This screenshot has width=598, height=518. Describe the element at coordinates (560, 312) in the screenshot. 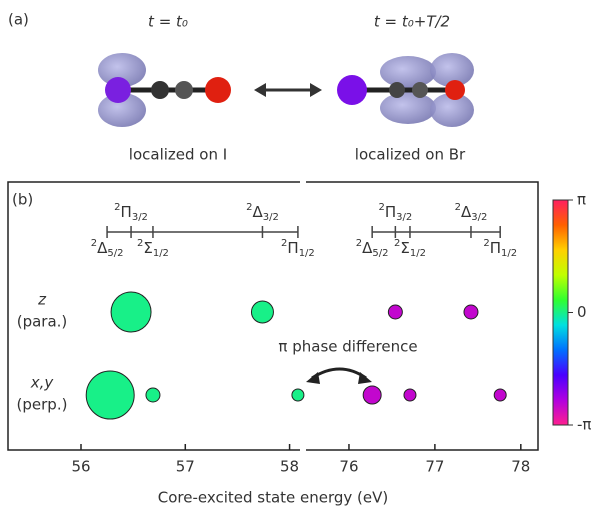

I see `colorbar` at that location.